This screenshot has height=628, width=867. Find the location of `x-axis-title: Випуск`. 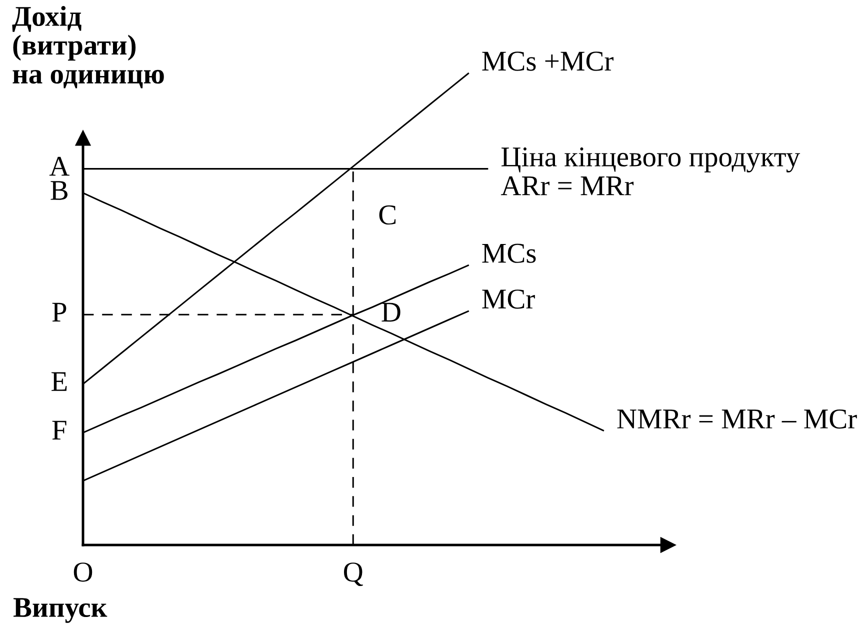

x-axis-title: Випуск is located at coordinates (60, 610).